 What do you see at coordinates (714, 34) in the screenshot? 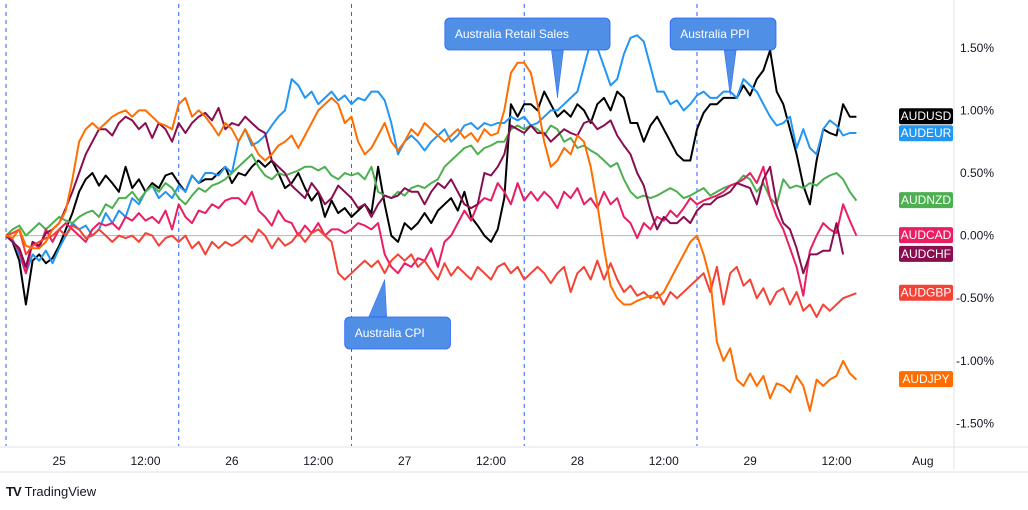
I see `callout-text: Australia PPI` at bounding box center [714, 34].